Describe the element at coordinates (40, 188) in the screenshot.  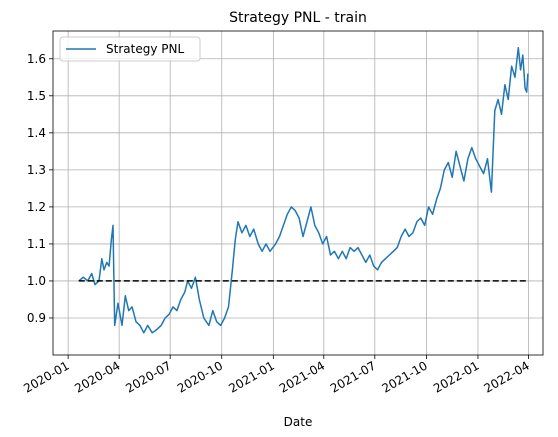
I see `y-axis-ticks: 0.9 1.0 1.1 1.2 1.3 1.4 1.5 1.6` at that location.